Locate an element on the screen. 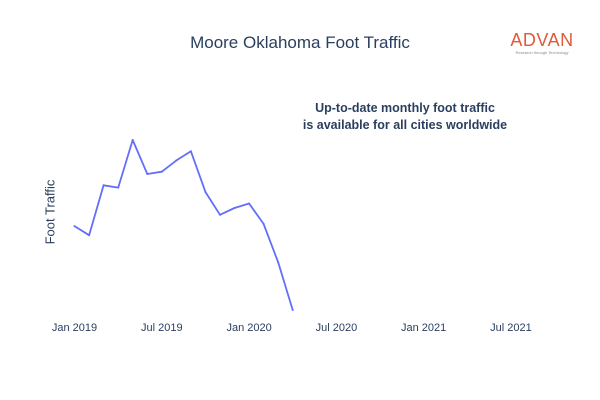 Image resolution: width=600 pixels, height=400 pixels. x-tick-label: Jan 2019 is located at coordinates (74, 328).